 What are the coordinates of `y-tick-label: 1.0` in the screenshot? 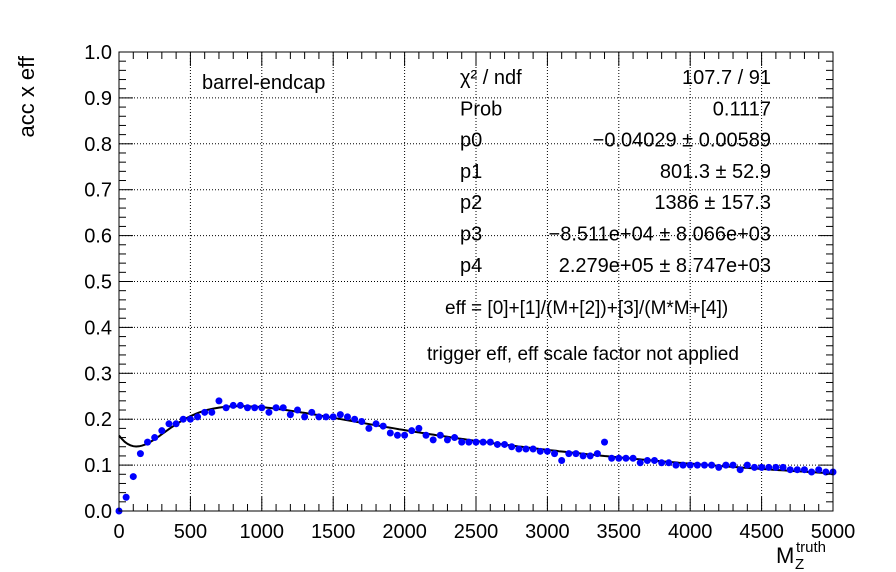 It's located at (98, 53).